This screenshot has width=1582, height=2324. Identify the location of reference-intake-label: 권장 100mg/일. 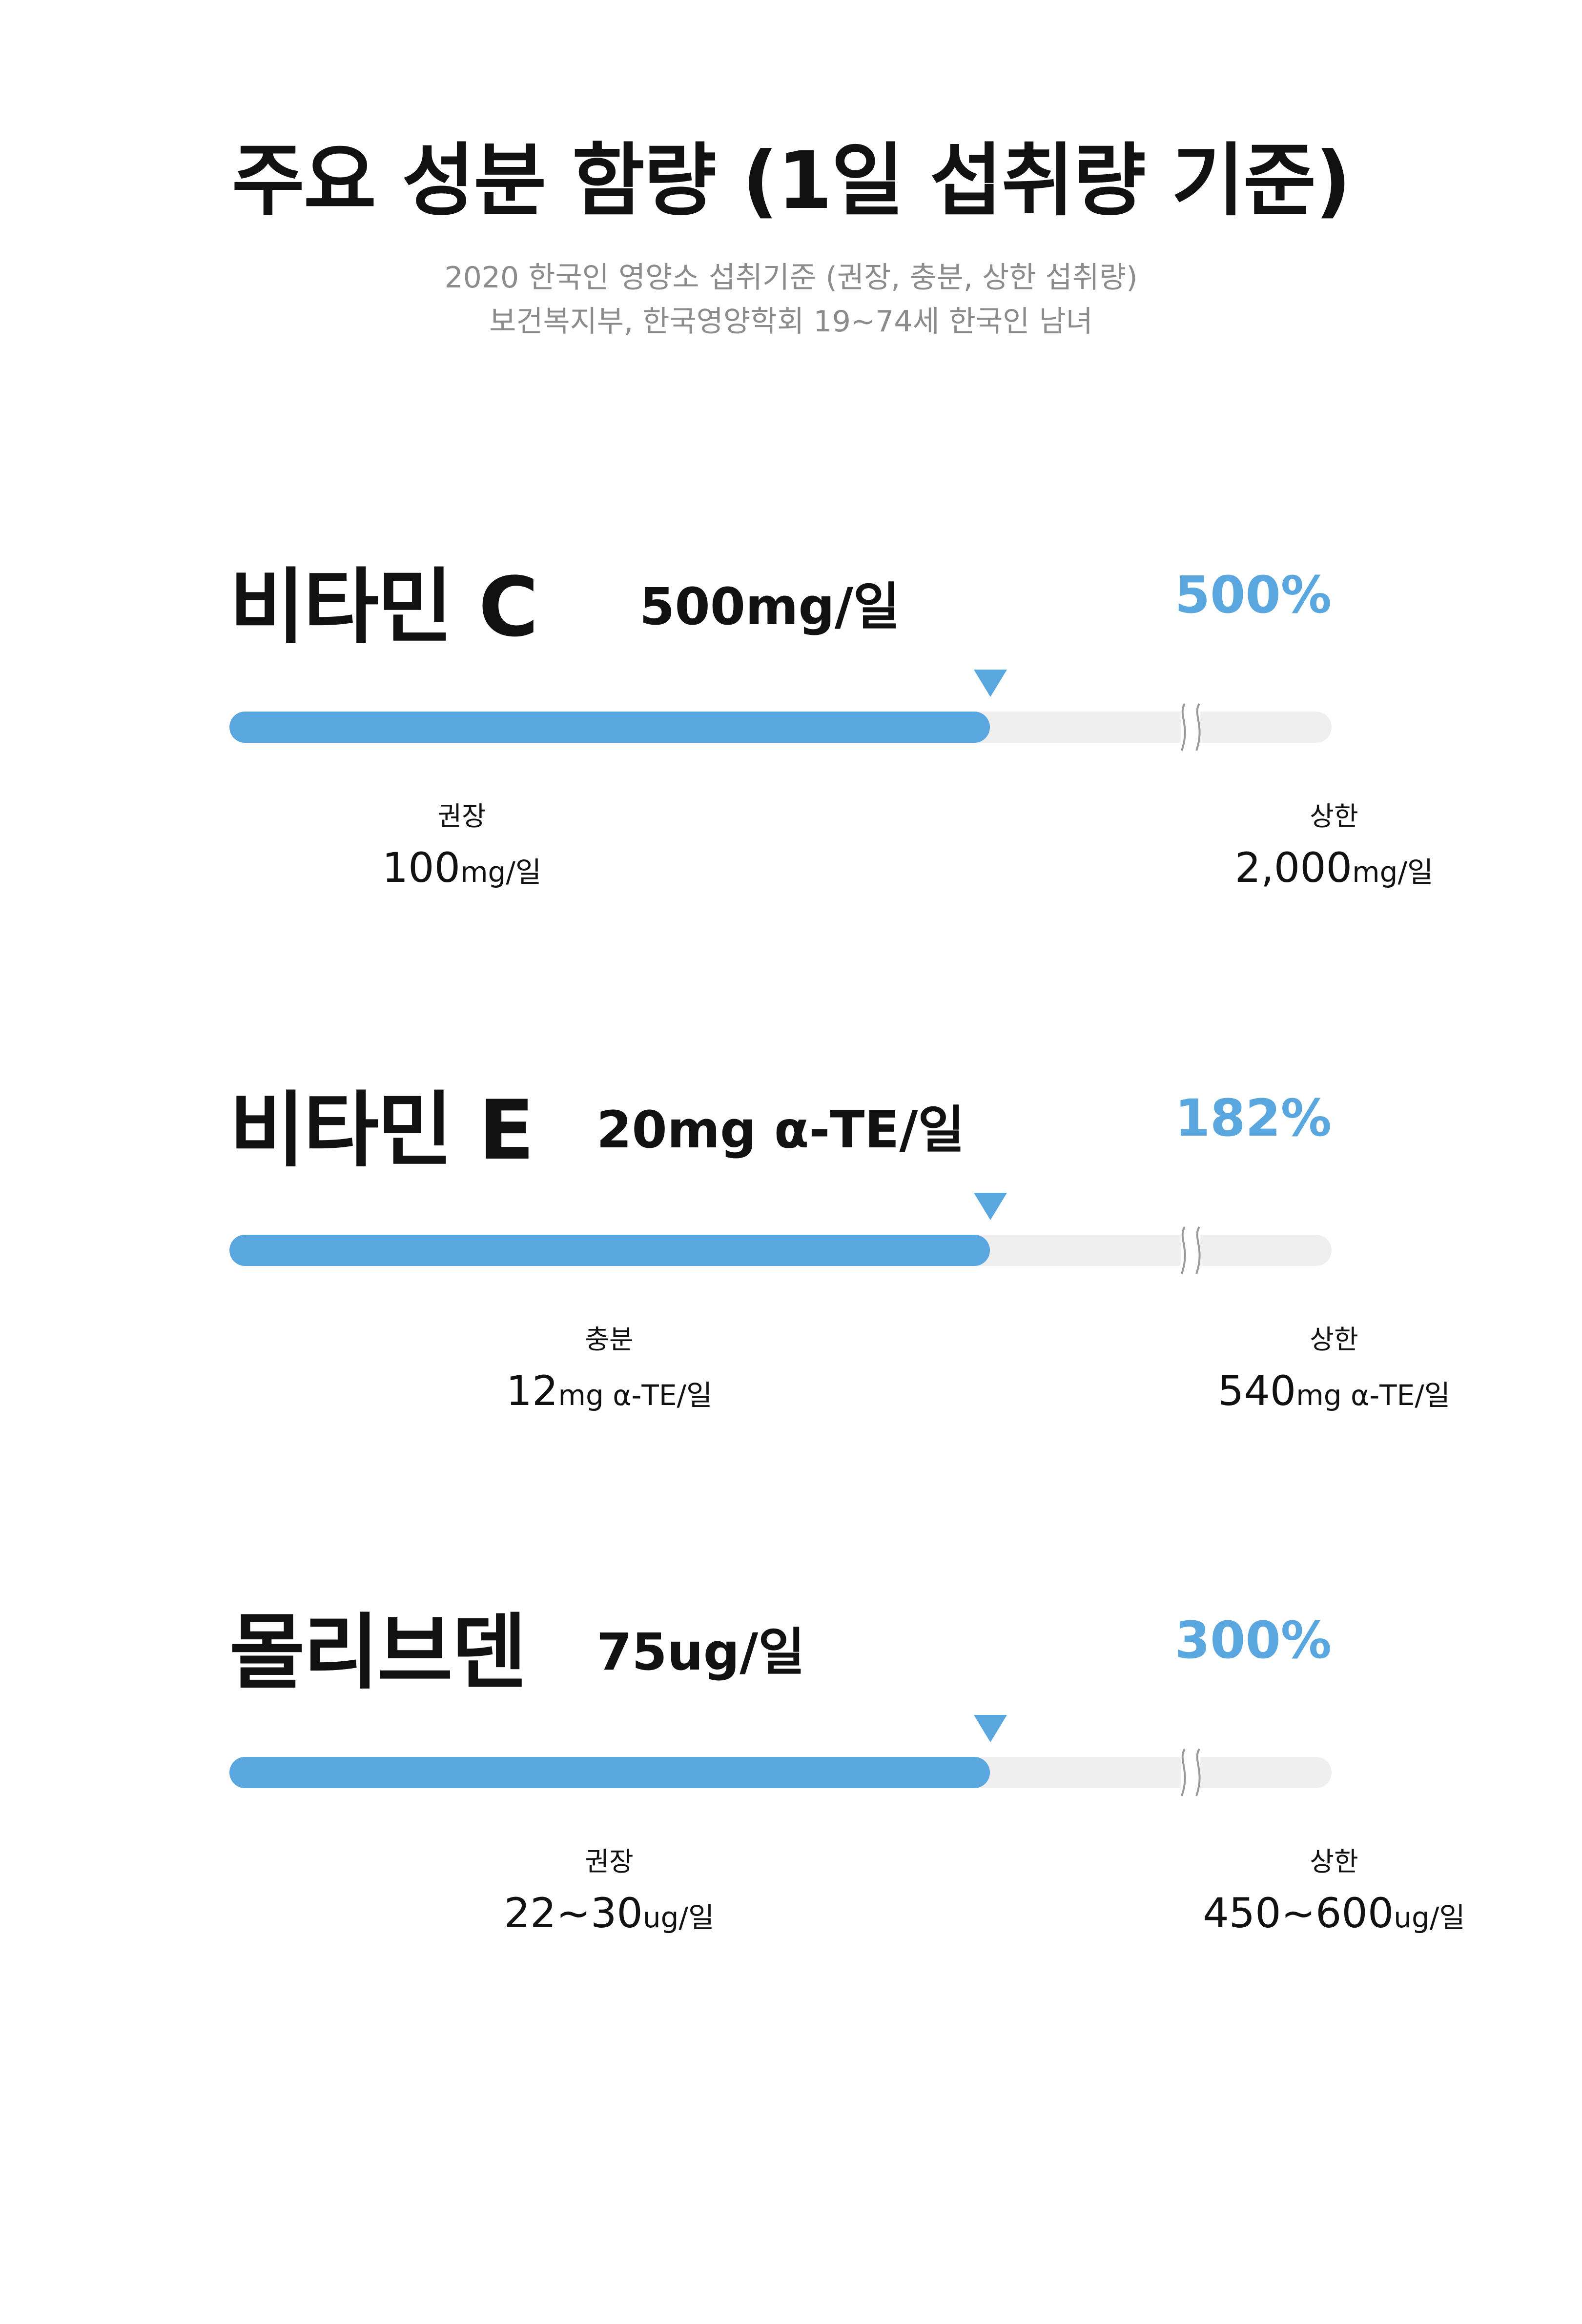
(462, 844).